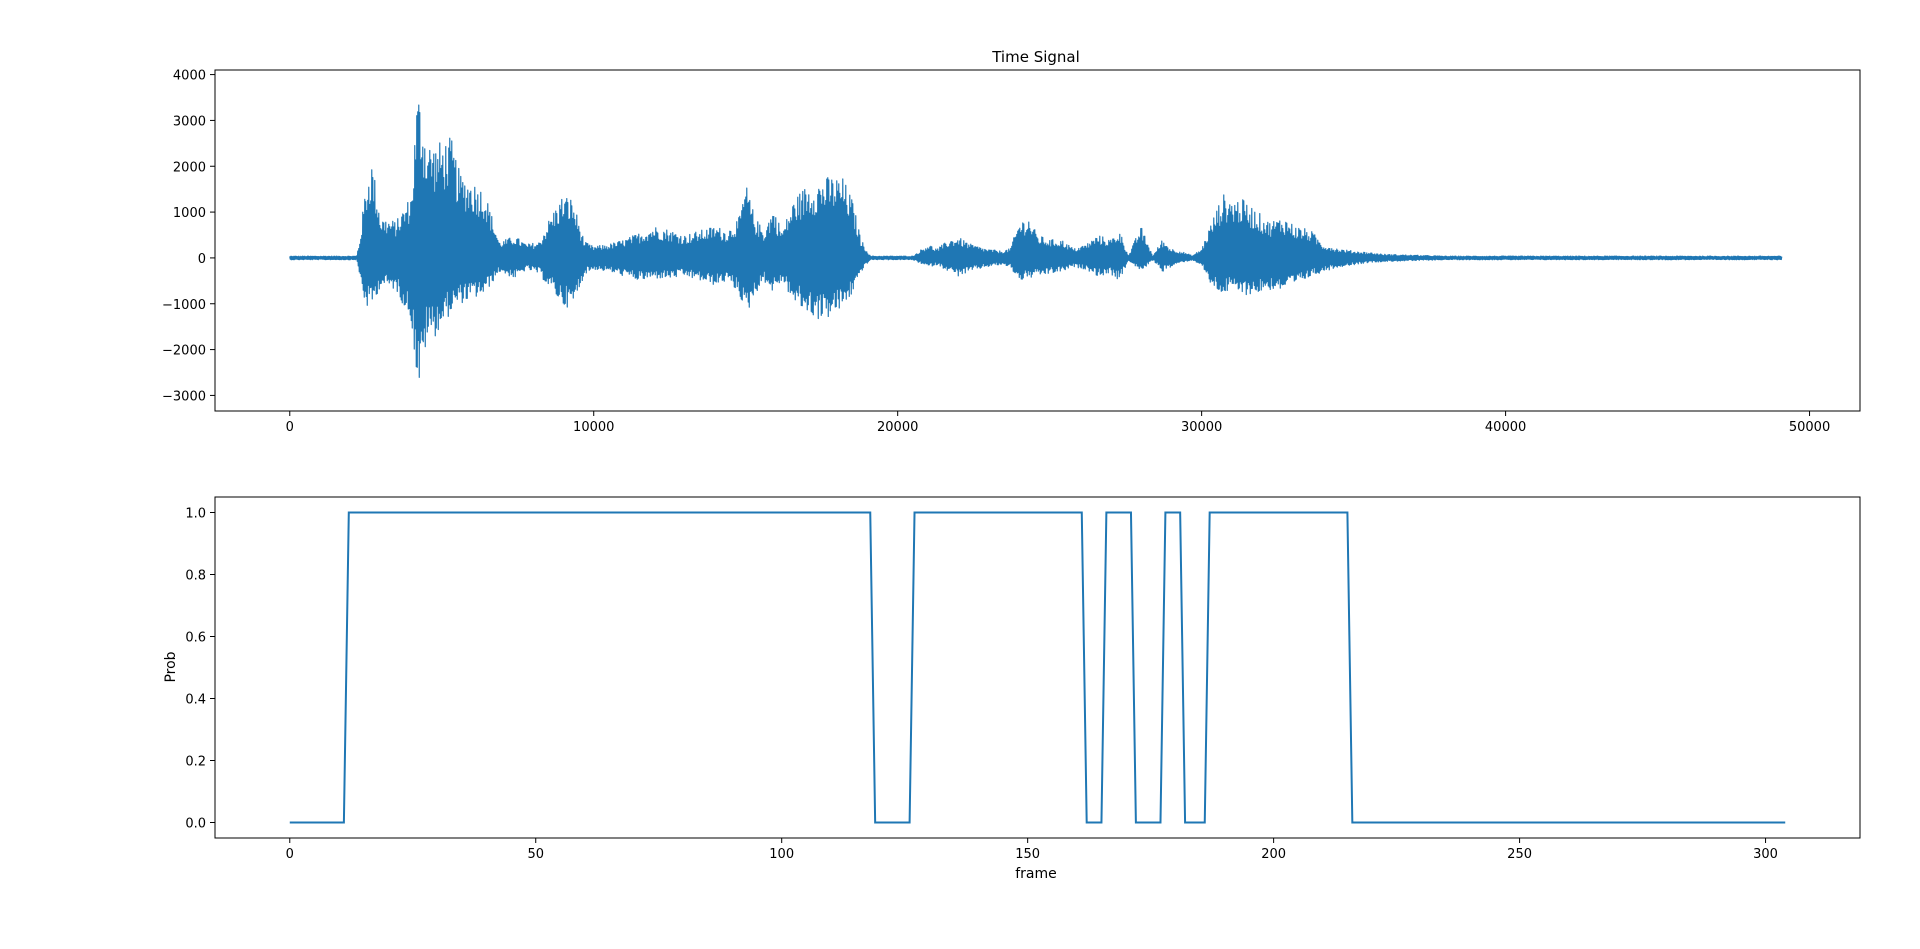  What do you see at coordinates (195, 576) in the screenshot?
I see `prob-y-tick-label: 0.8` at bounding box center [195, 576].